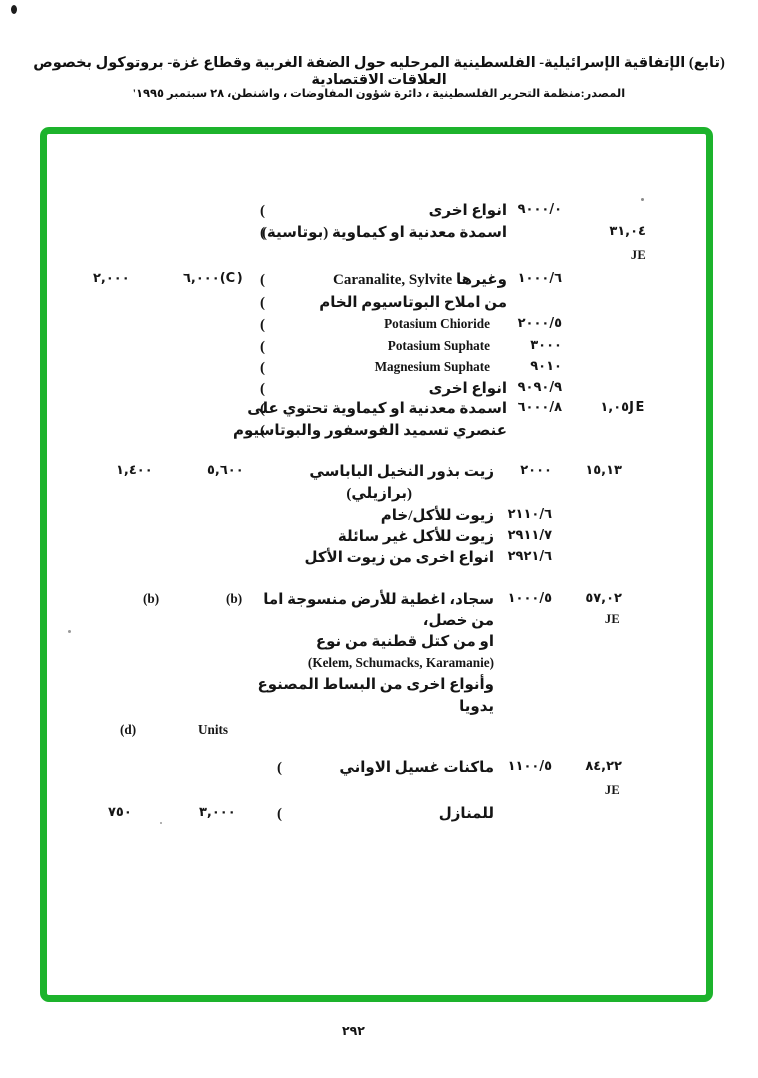  What do you see at coordinates (225, 470) in the screenshot?
I see `quantity-primary: ٥,٦٠٠` at bounding box center [225, 470].